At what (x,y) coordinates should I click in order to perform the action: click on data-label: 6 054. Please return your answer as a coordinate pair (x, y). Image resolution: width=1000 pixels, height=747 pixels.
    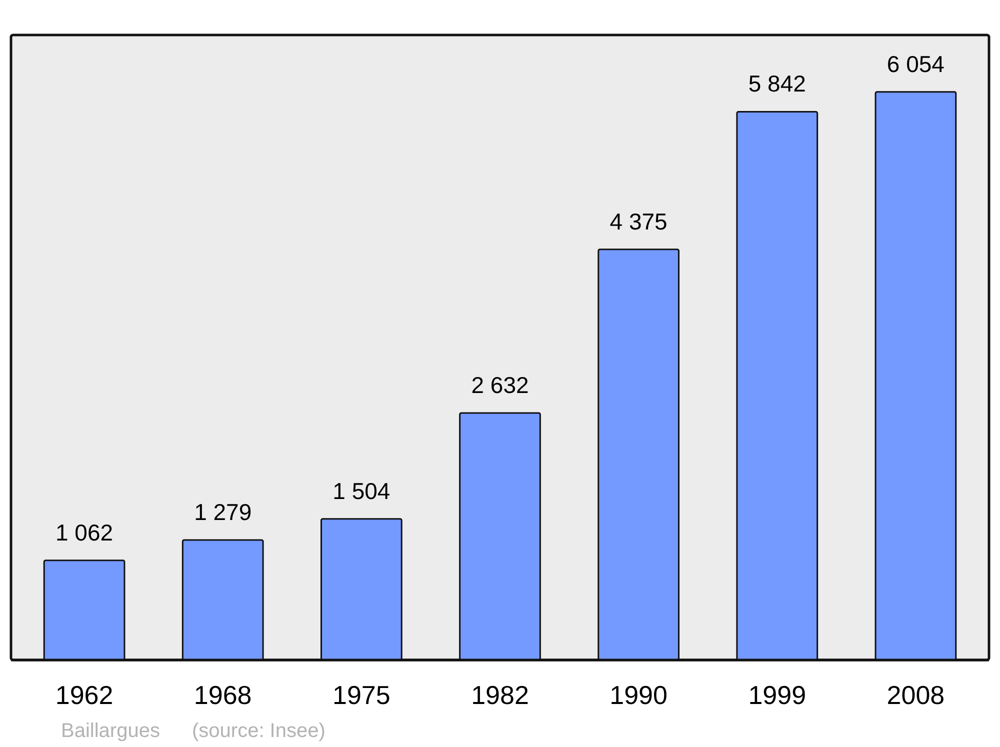
    Looking at the image, I should click on (915, 63).